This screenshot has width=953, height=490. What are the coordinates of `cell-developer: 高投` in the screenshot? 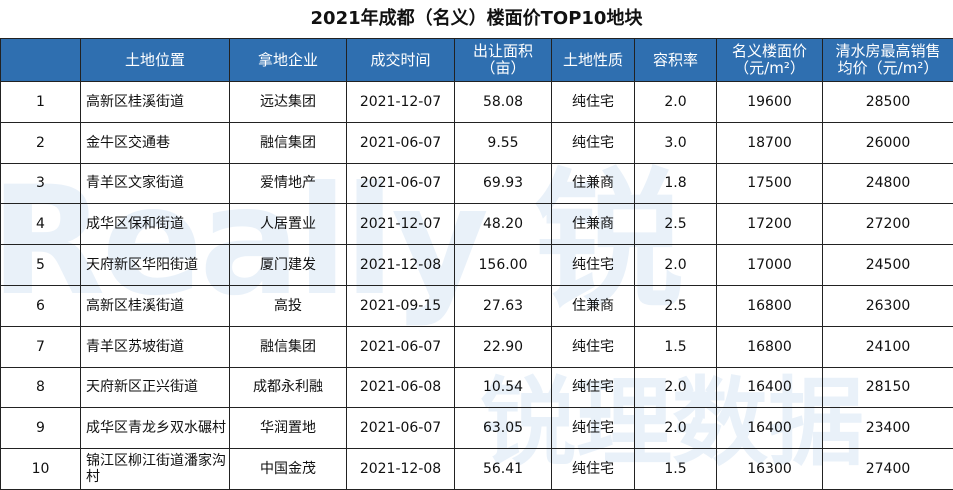 It's located at (288, 305).